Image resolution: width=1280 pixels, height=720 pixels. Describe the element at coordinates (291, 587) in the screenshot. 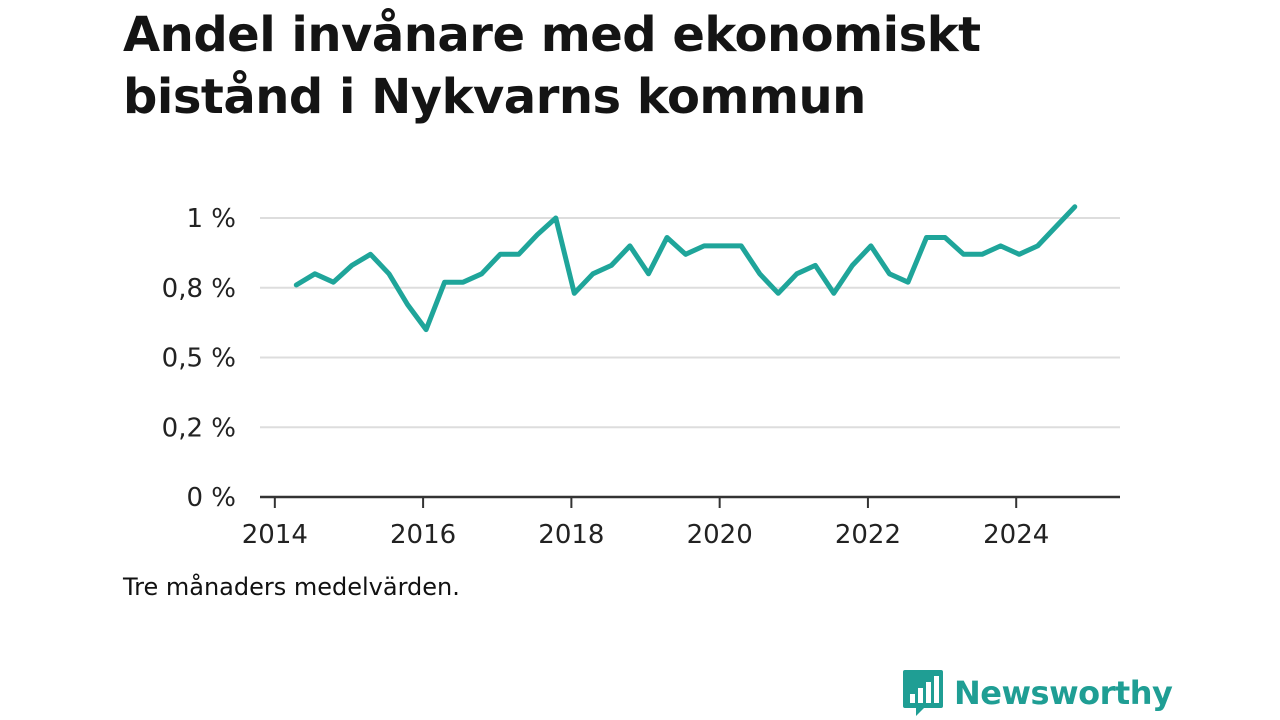

I see `chart-footnote: Tre månaders medelvärden.` at that location.